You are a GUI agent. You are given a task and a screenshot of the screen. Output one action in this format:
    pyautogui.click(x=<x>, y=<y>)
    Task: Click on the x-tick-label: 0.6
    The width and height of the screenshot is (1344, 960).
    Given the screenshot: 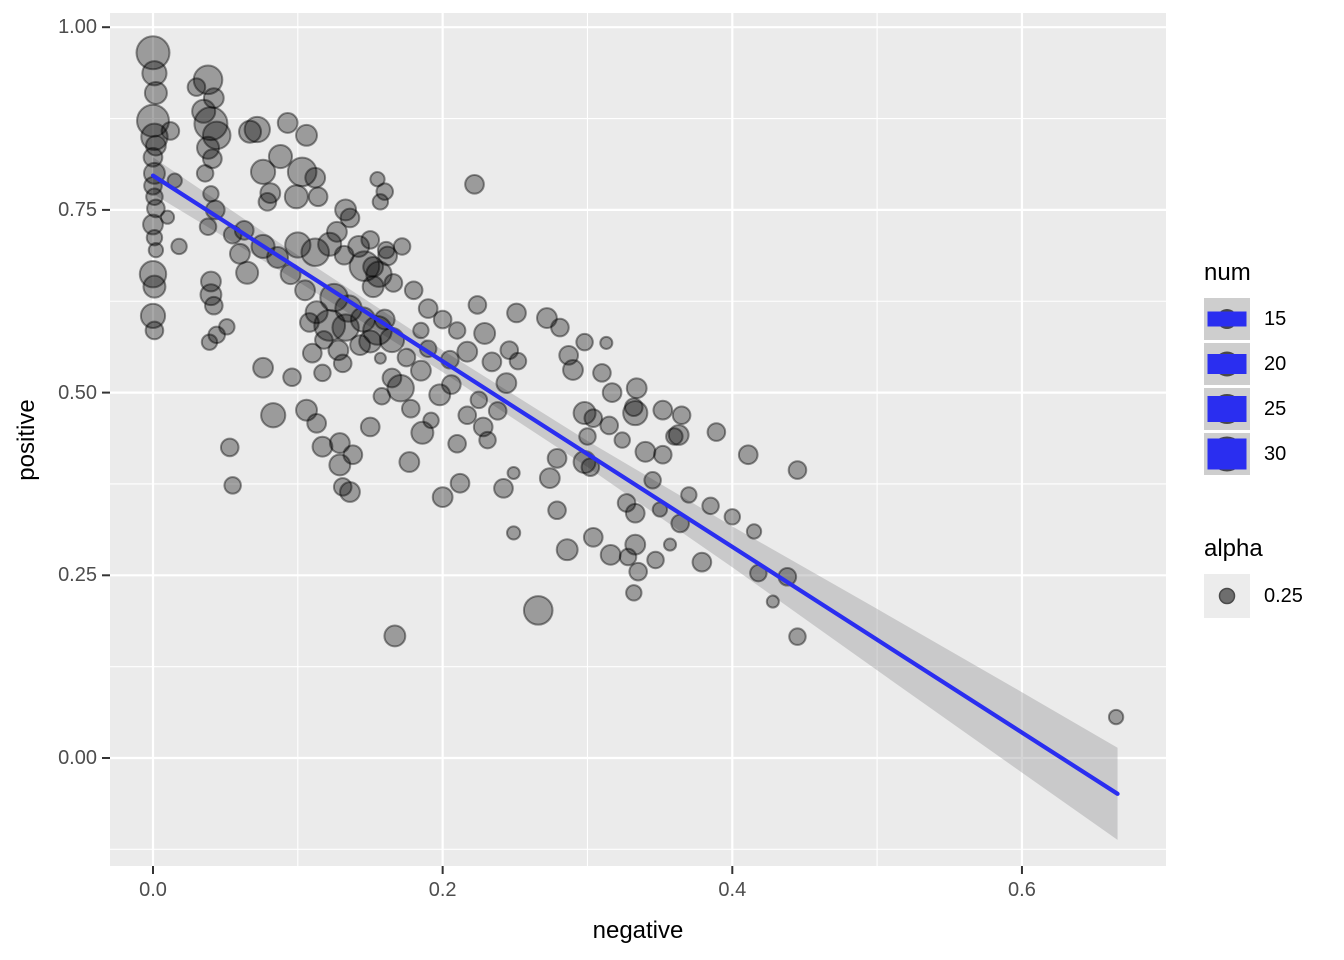 What is the action you would take?
    pyautogui.click(x=1022, y=890)
    